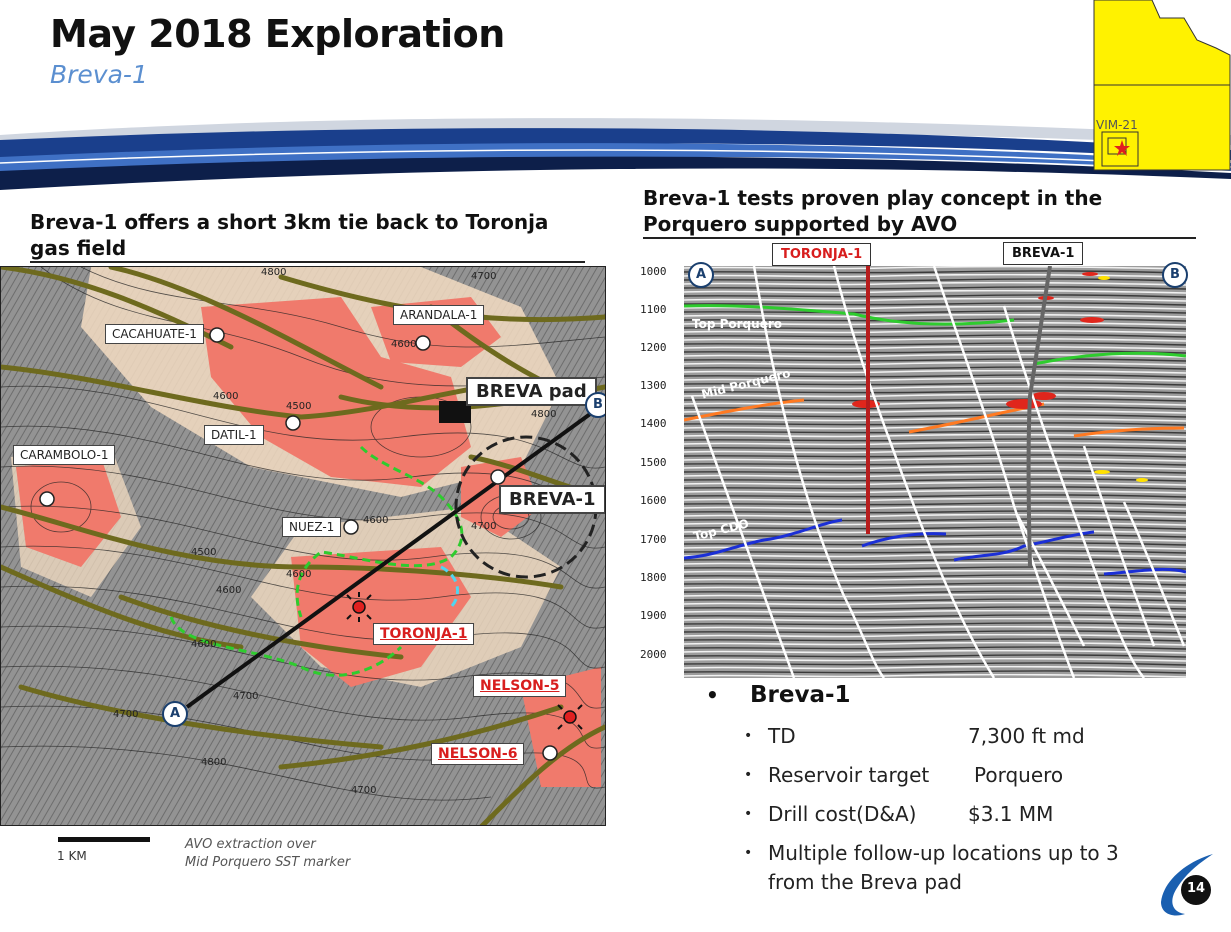 The width and height of the screenshot is (1231, 932). I want to click on page-subtitle: Breva-1, so click(99, 74).